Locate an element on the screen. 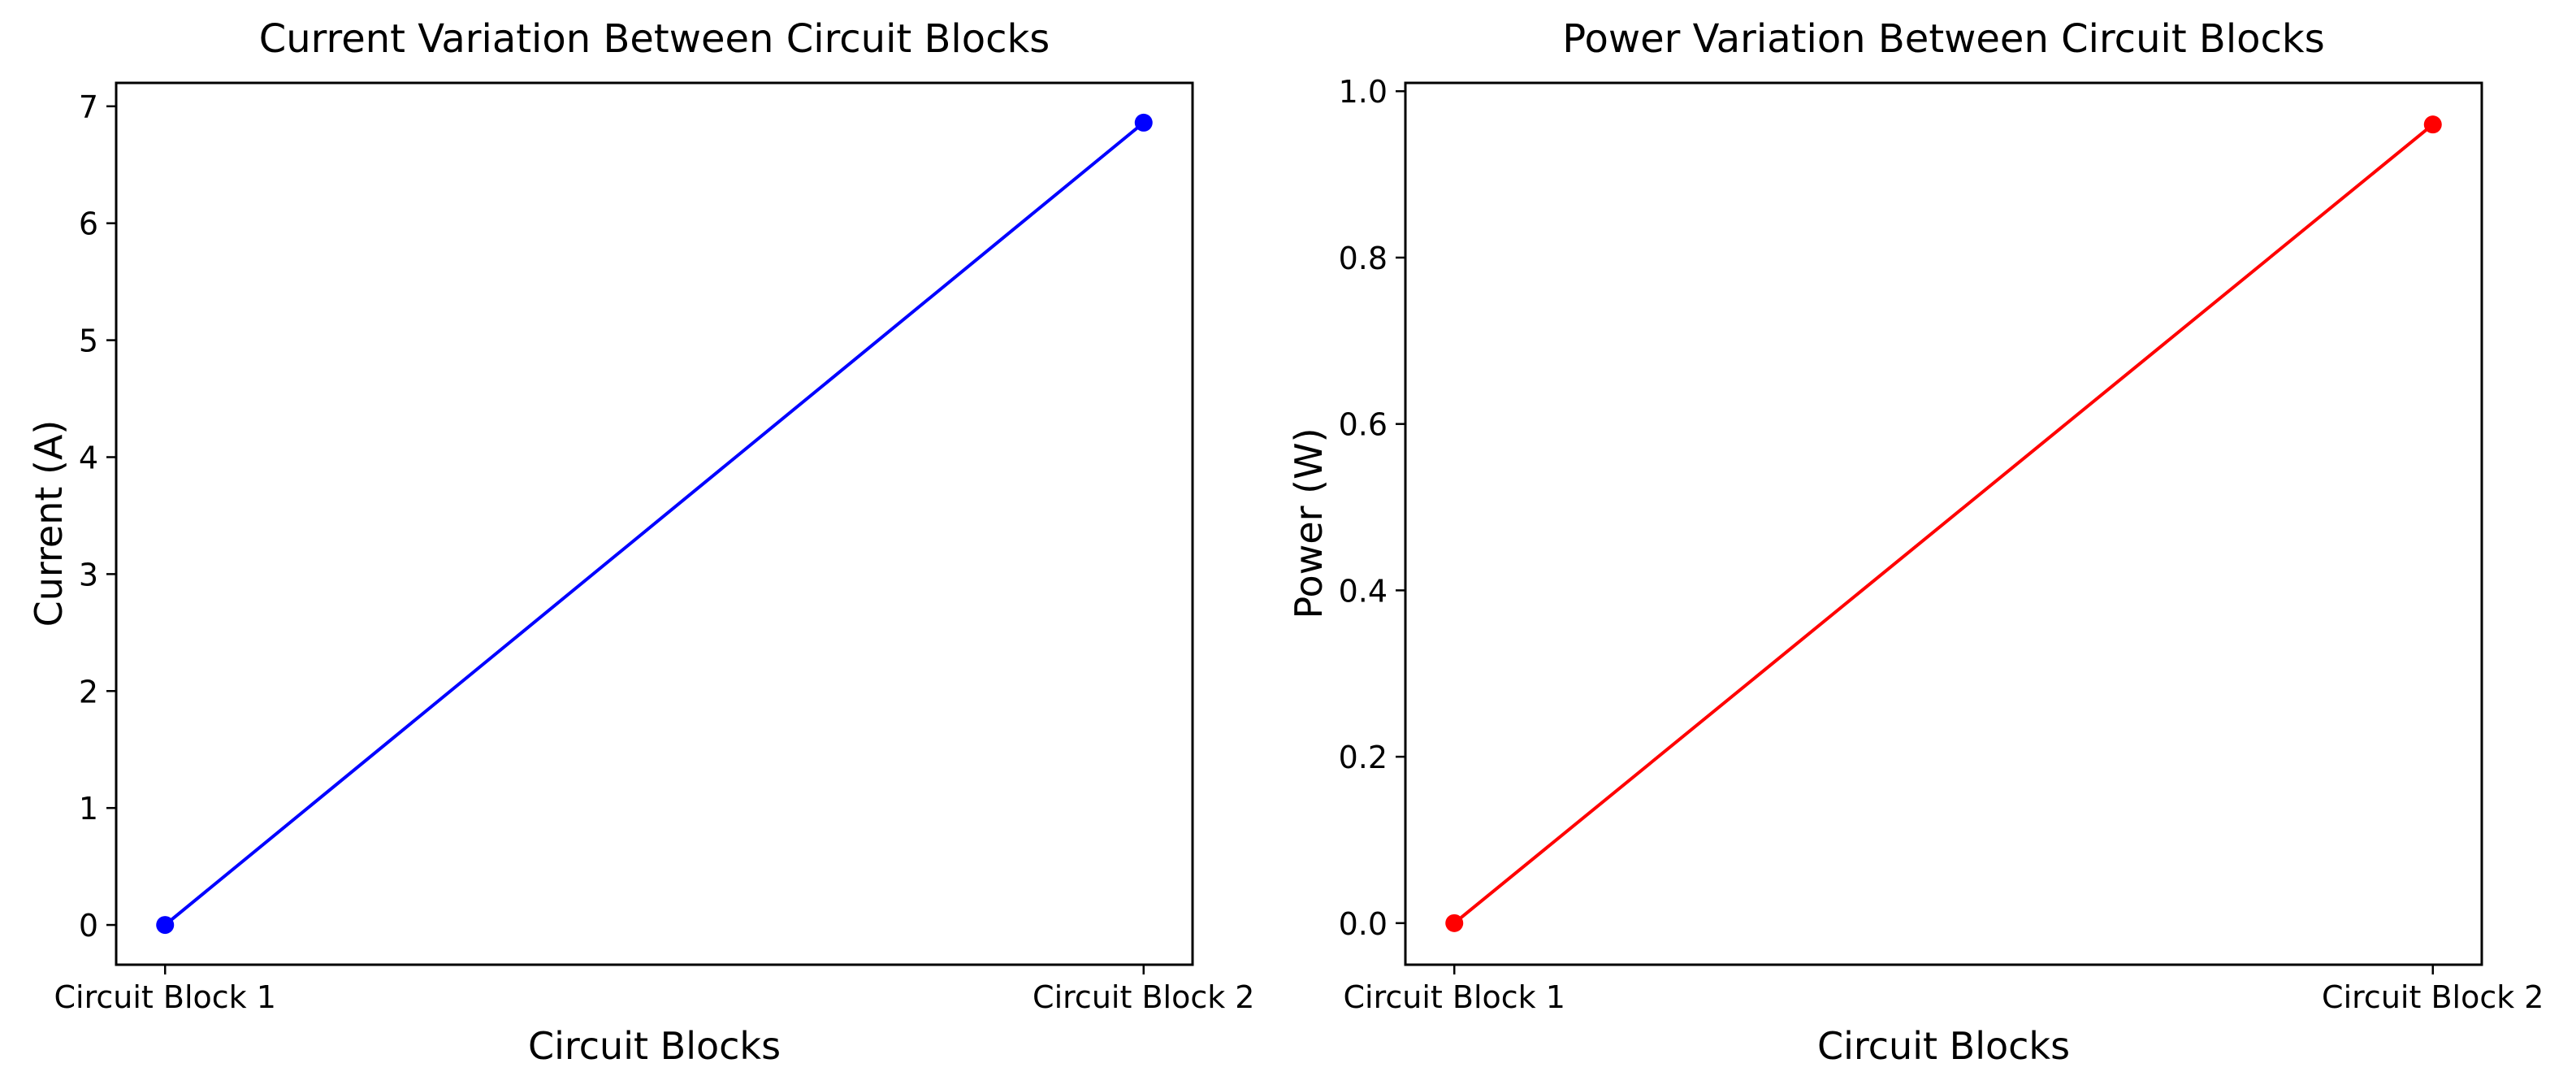 The image size is (2576, 1085). y-tick-label: 2 is located at coordinates (88, 692).